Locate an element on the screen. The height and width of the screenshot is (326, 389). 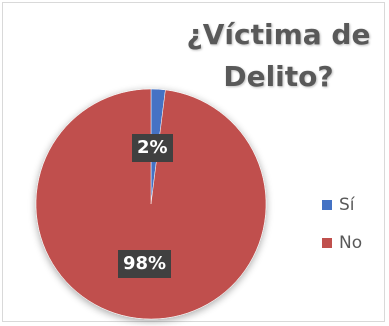
legend-swatch-no is located at coordinates (327, 243).